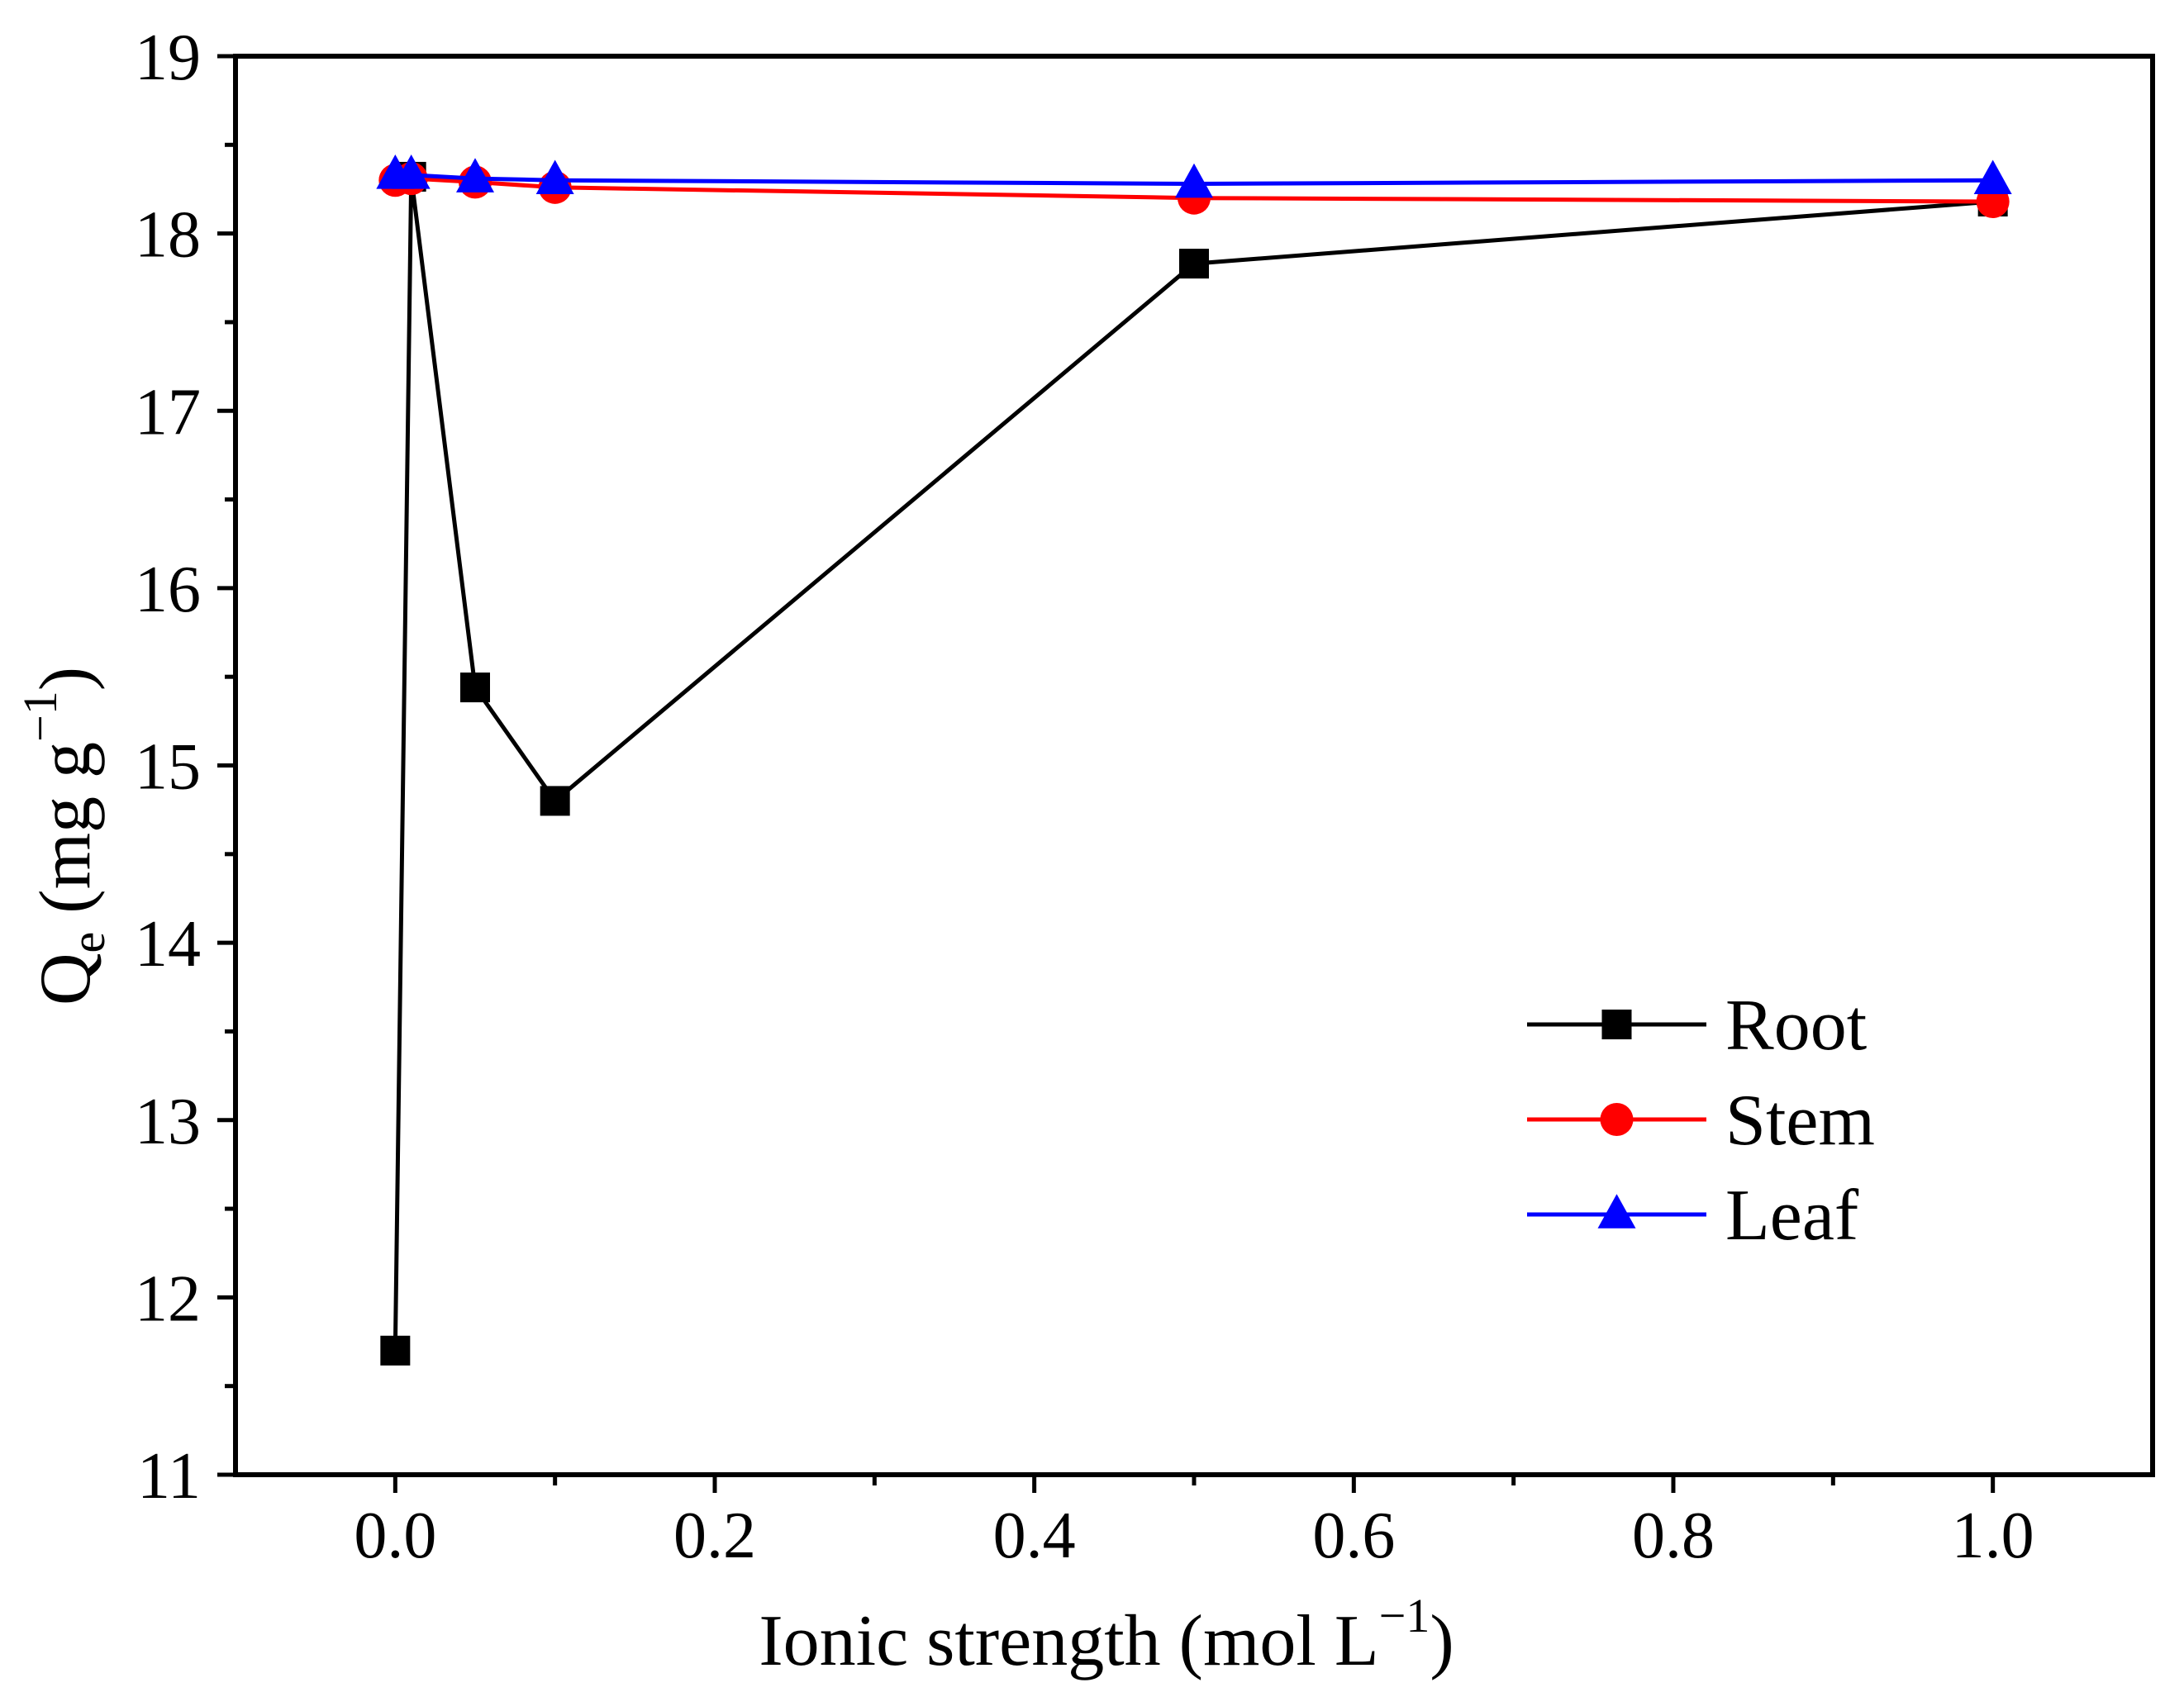  I want to click on legend-label-leaf: Leaf, so click(1792, 1216).